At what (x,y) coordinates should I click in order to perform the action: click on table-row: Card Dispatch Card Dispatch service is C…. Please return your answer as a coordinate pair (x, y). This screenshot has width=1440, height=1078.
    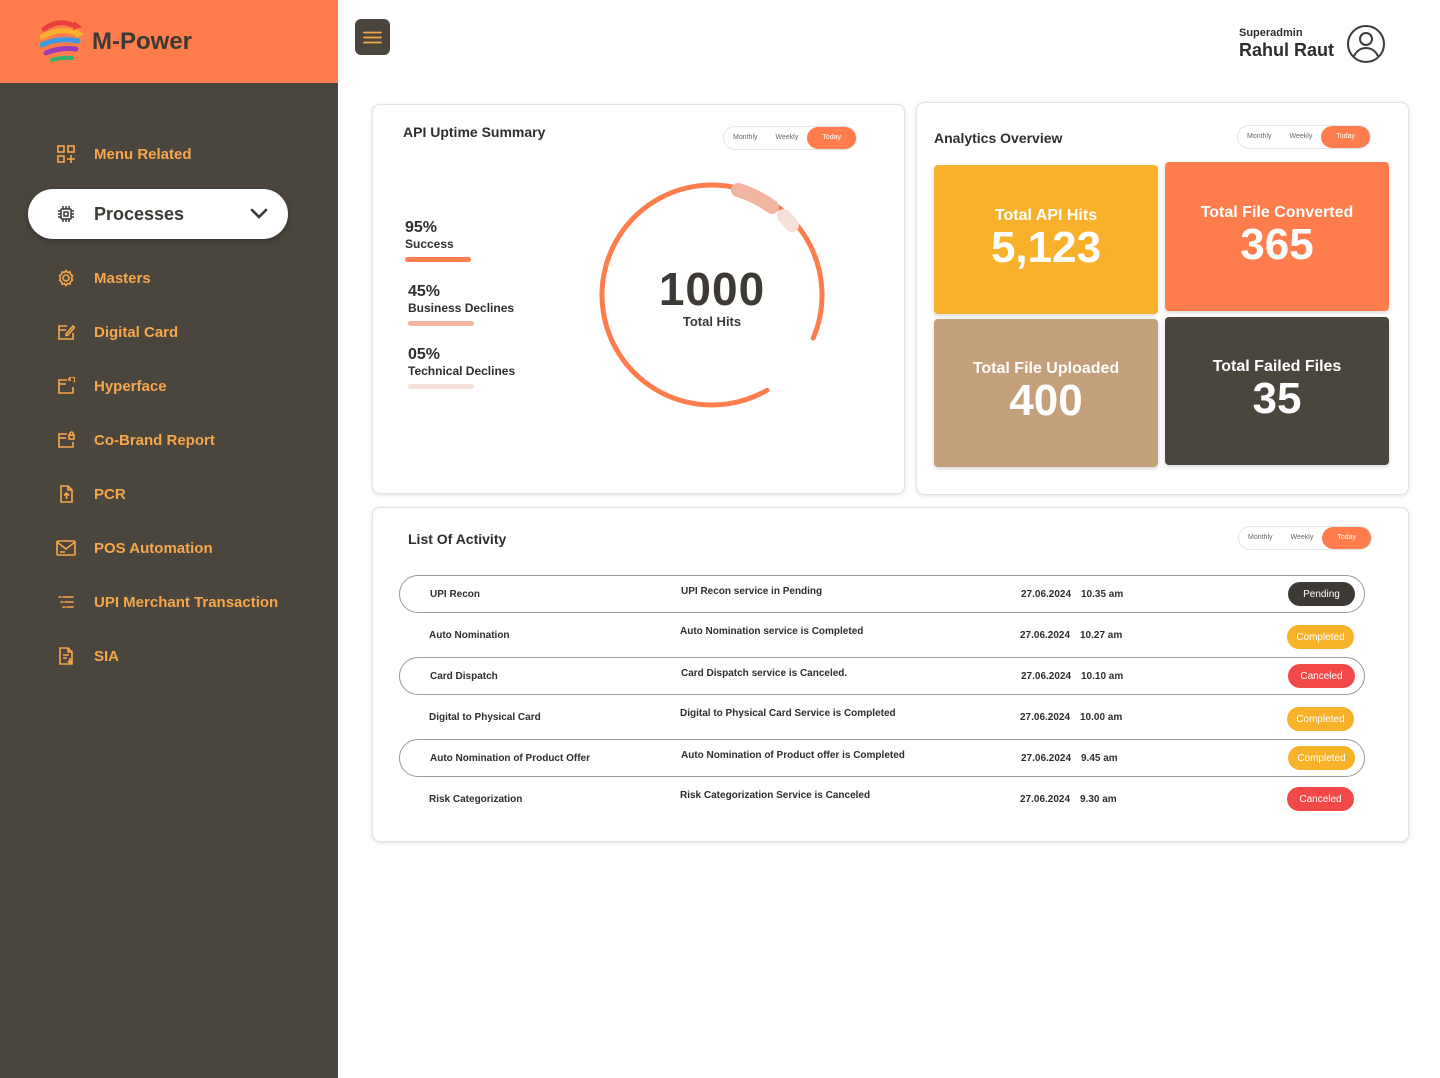
    Looking at the image, I should click on (882, 676).